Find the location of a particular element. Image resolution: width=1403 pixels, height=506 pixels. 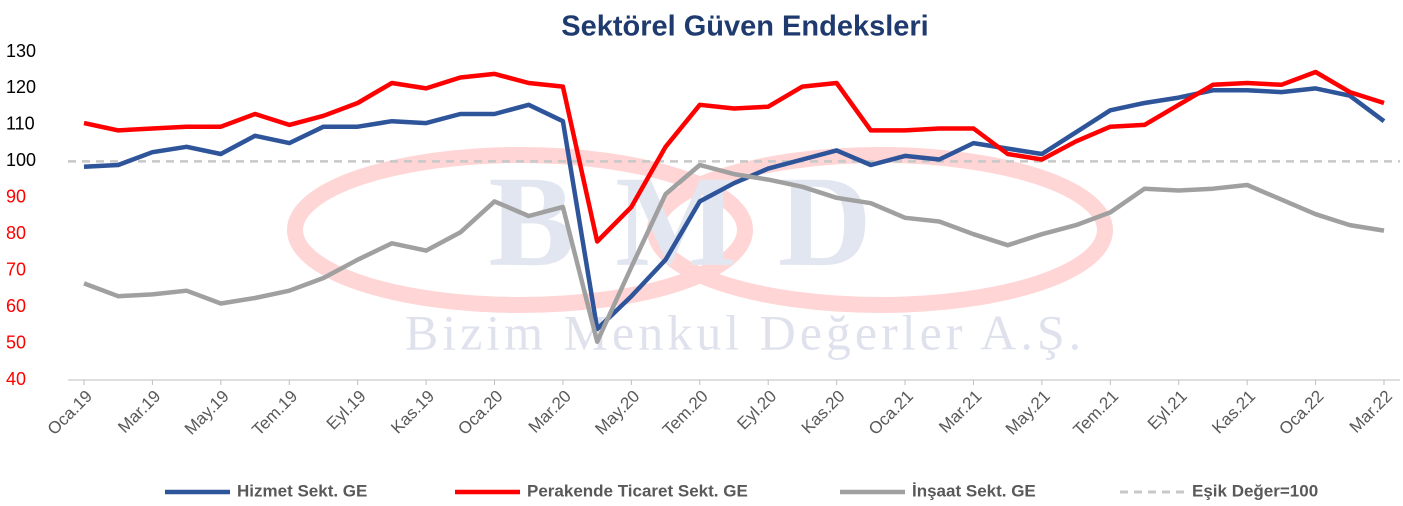

x-tick-label: Tem.20 is located at coordinates (685, 413).